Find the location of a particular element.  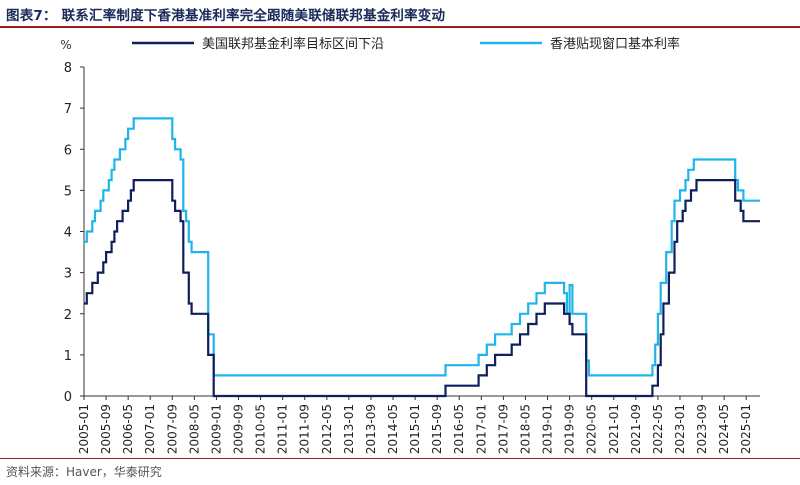

title-rule is located at coordinates (400, 27).